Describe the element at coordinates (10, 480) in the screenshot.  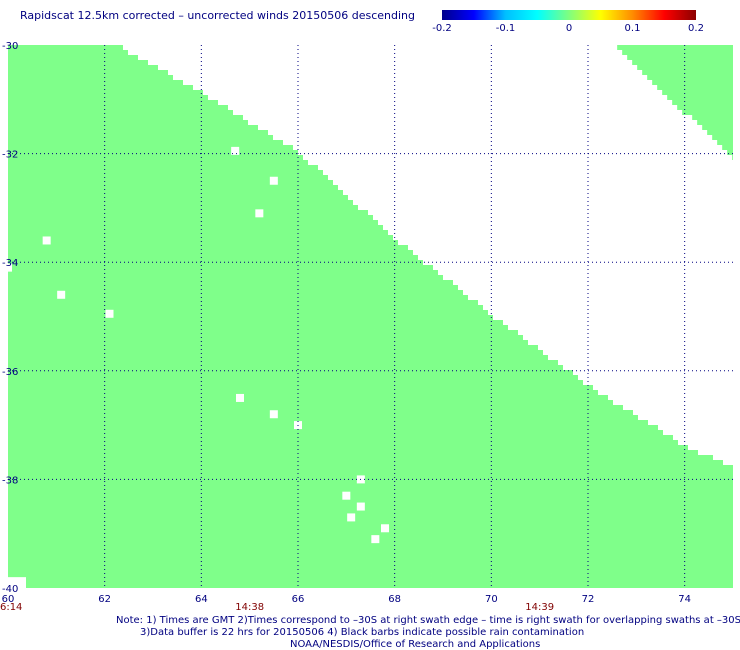
I see `y-tick-label: -38` at that location.